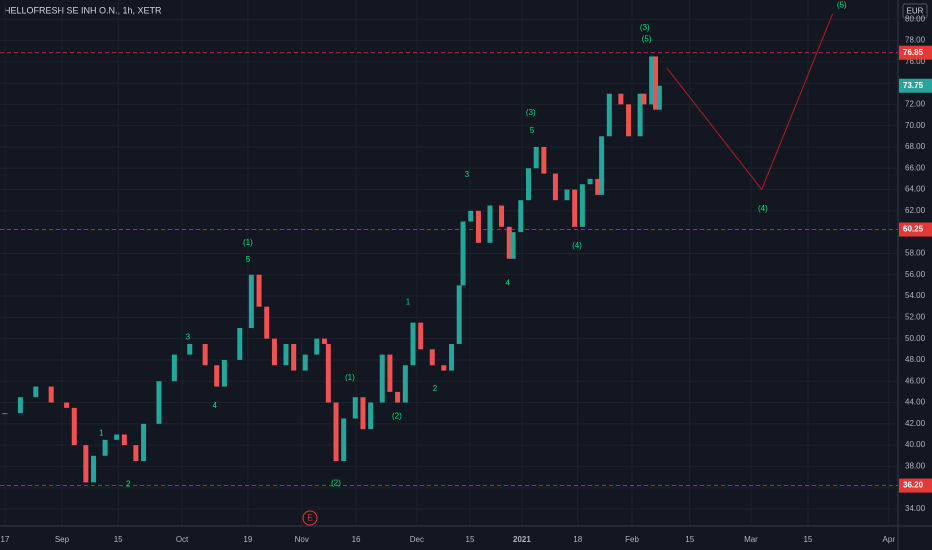  I want to click on y-tick-label: 80.00, so click(915, 18).